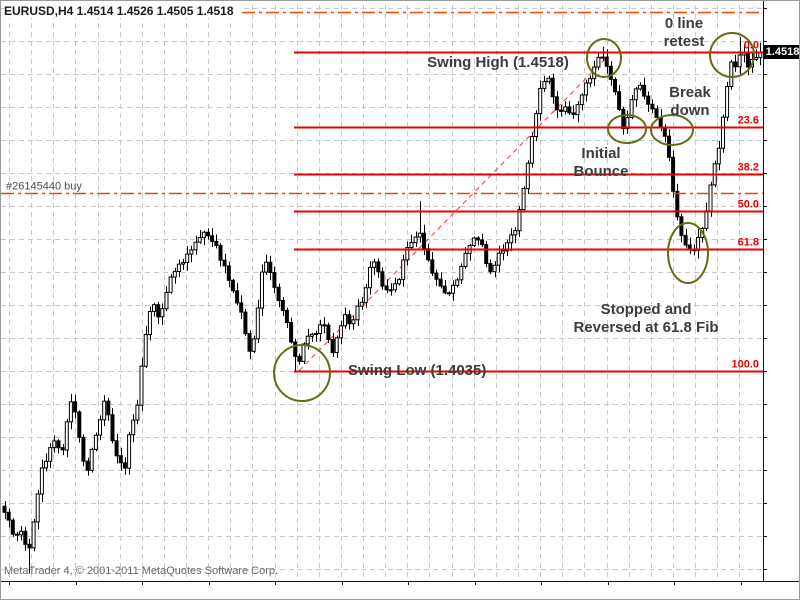  Describe the element at coordinates (417, 370) in the screenshot. I see `swing-low-label: Swing Low (1.4035)` at that location.